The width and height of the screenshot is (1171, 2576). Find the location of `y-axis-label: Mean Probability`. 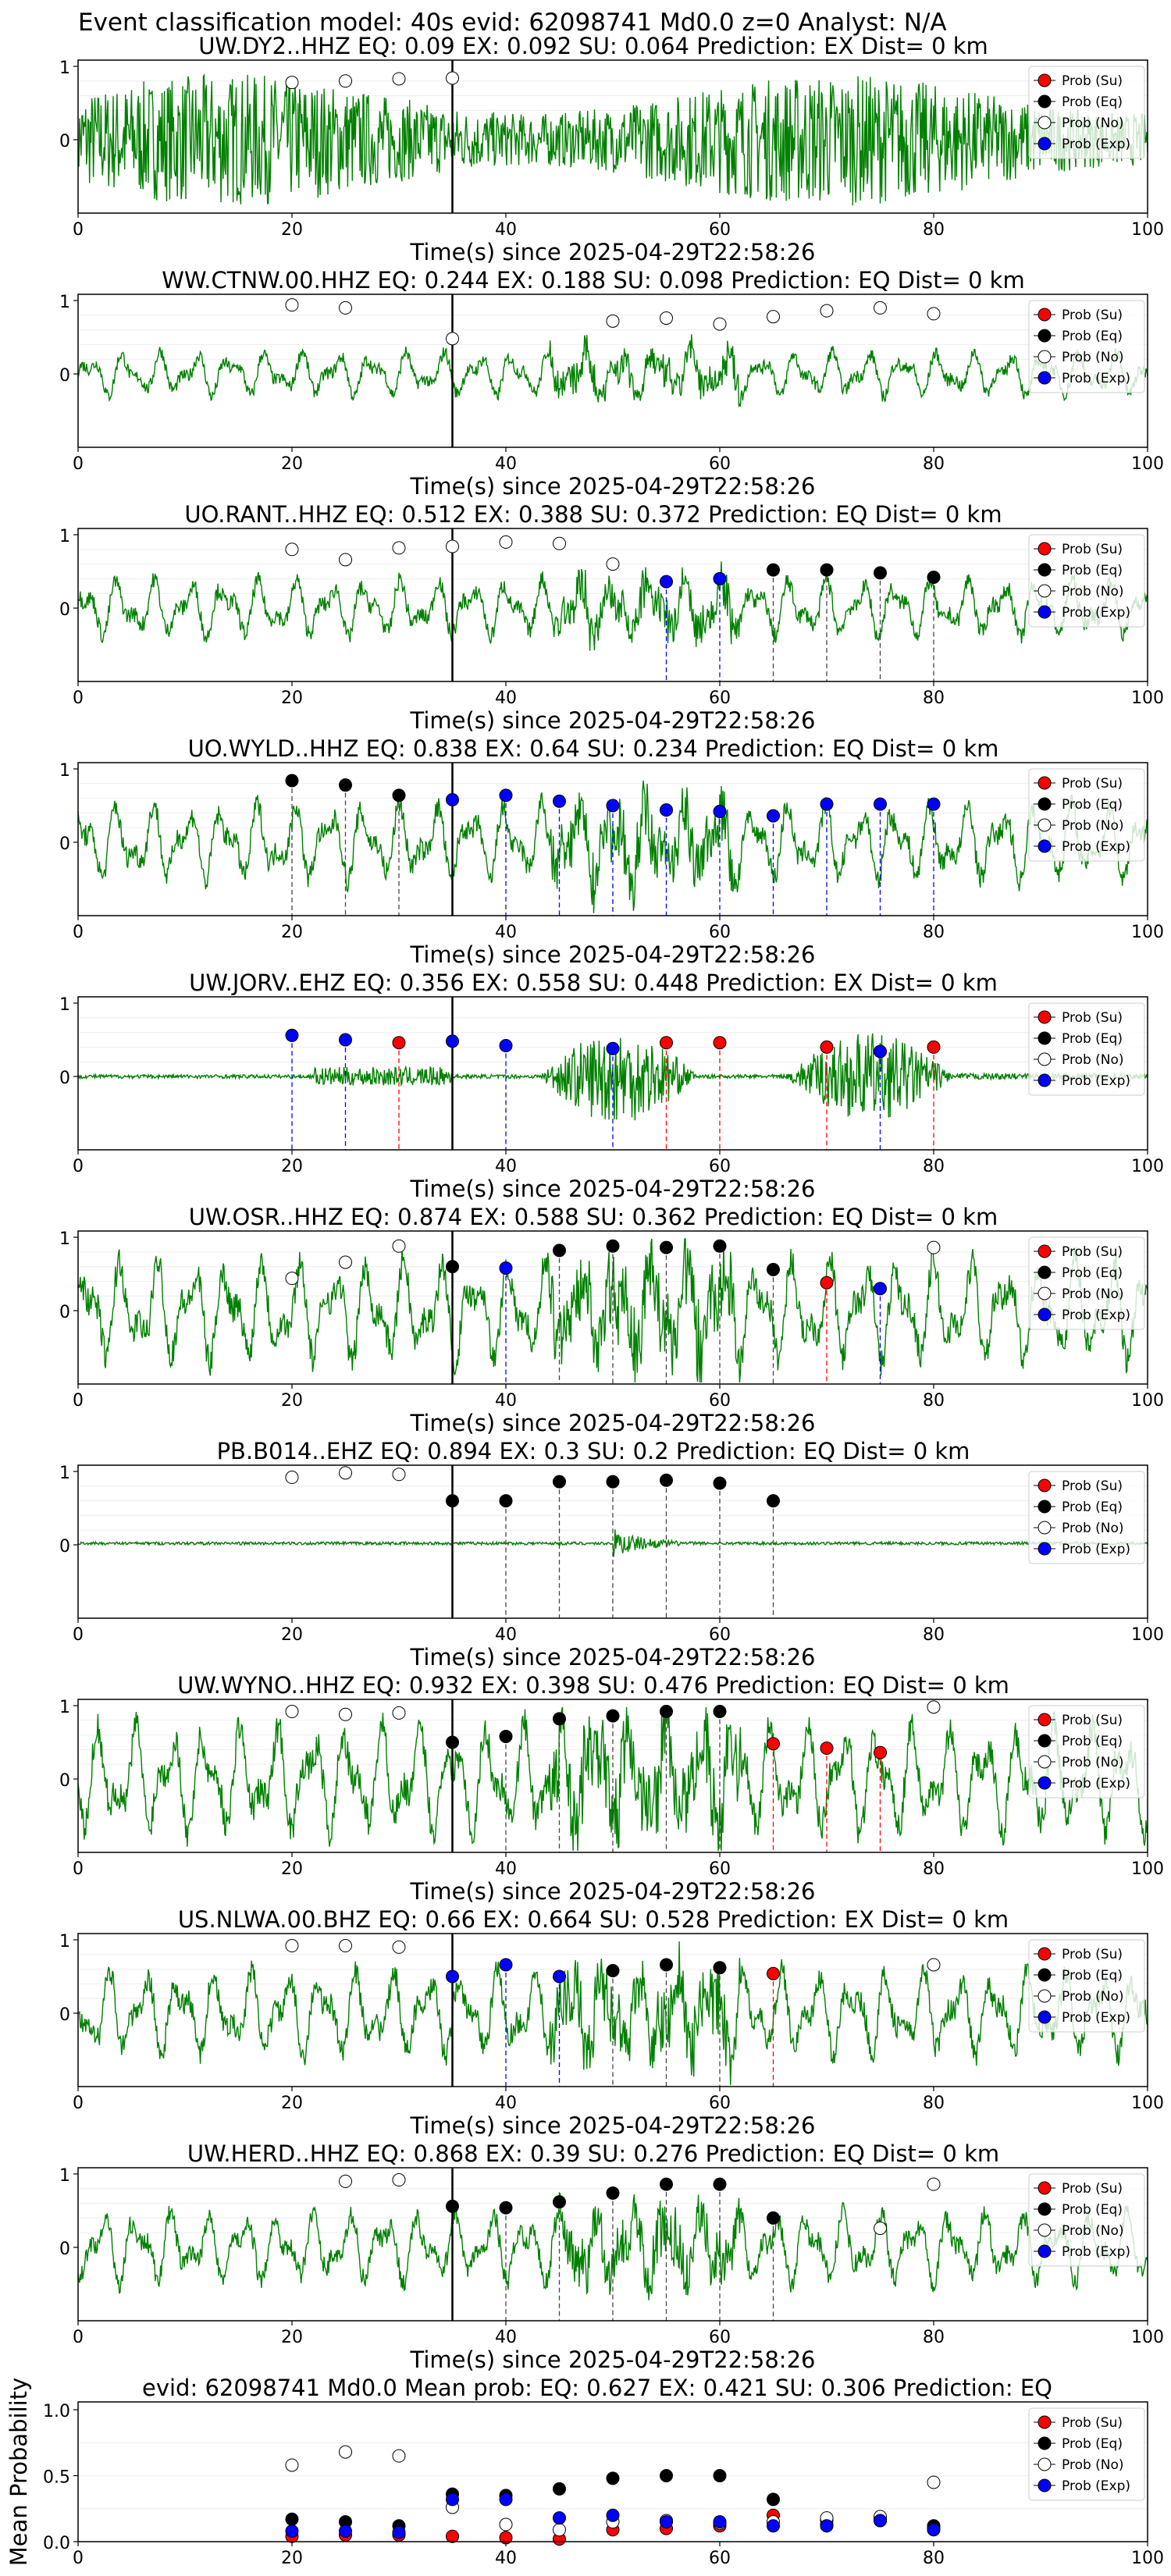

y-axis-label: Mean Probability is located at coordinates (18, 2472).